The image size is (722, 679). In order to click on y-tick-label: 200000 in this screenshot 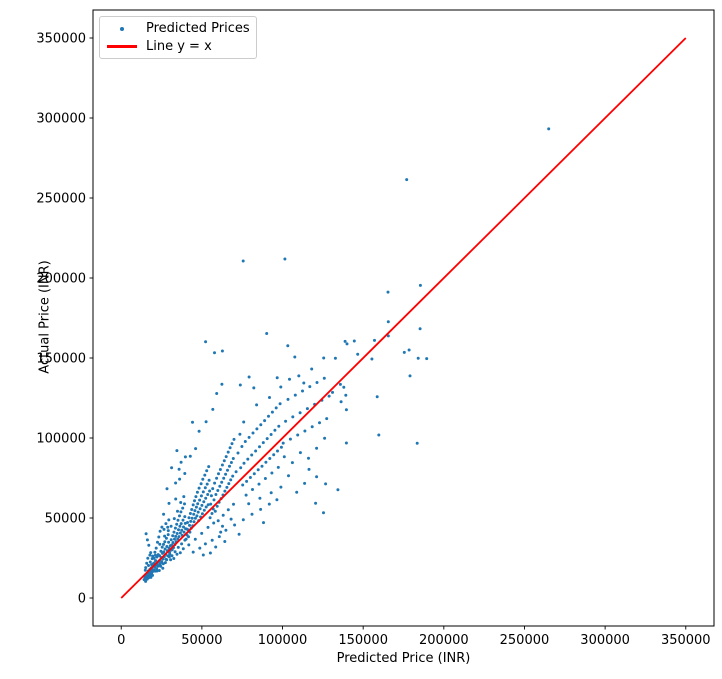, I will do `click(61, 279)`.